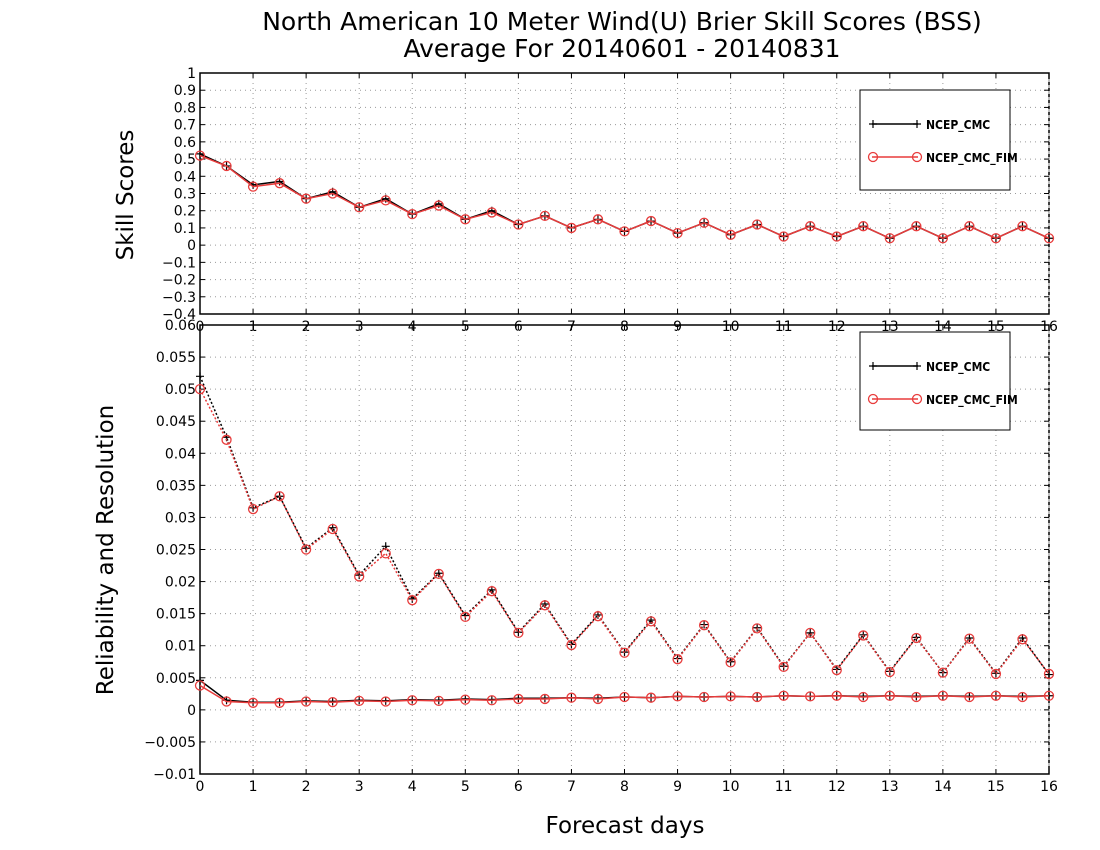 Image resolution: width=1100 pixels, height=850 pixels. I want to click on x-tick-label: 0, so click(200, 787).